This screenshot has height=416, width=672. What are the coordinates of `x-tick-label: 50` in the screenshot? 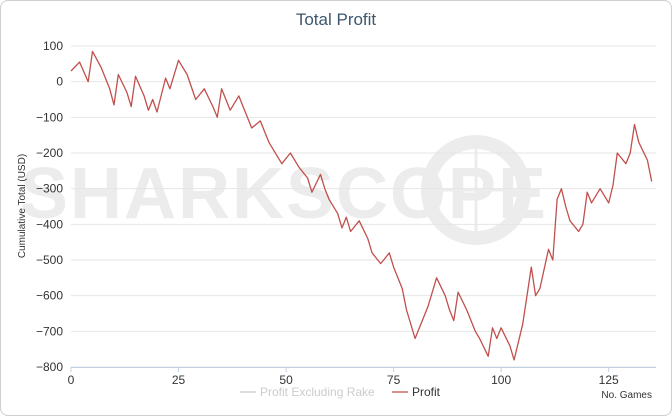 It's located at (286, 380).